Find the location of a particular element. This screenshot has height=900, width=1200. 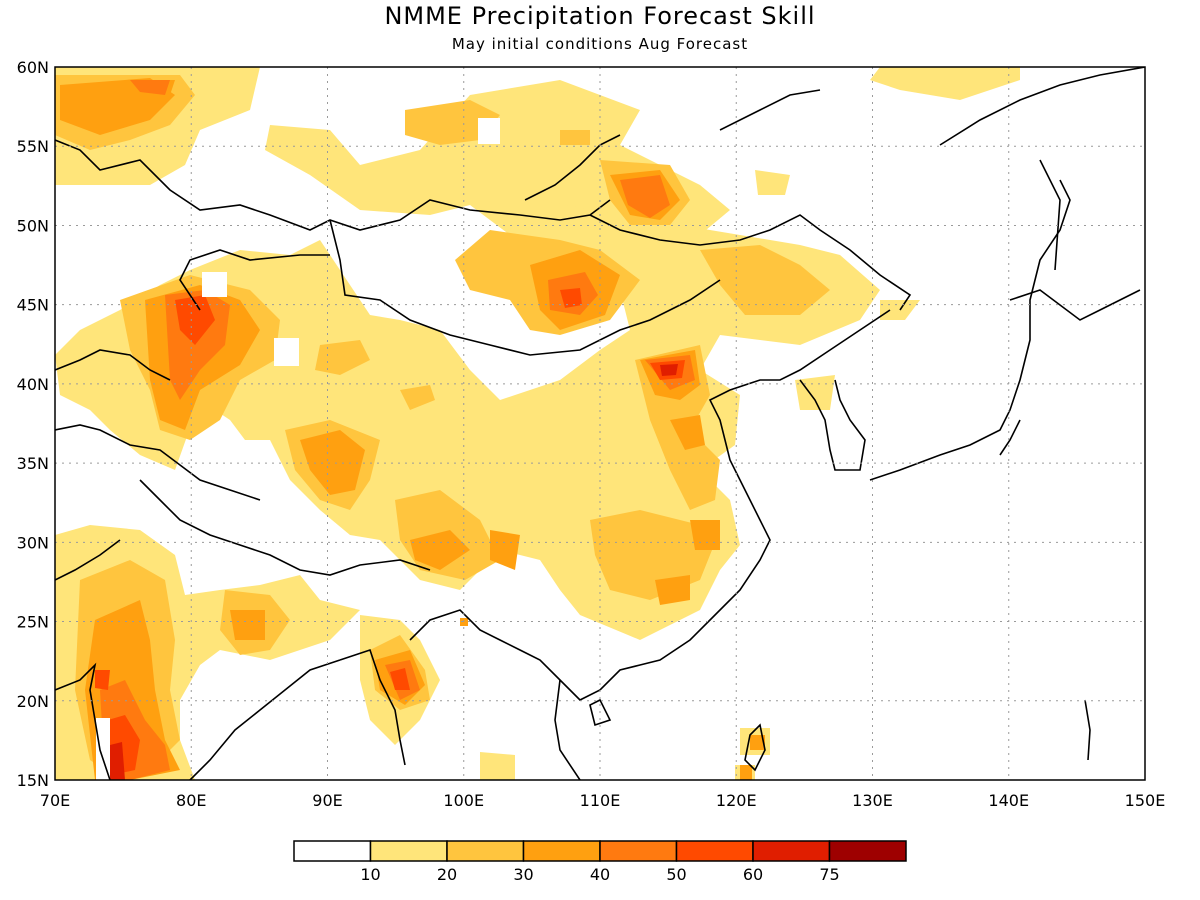

y-tick-label: 25N is located at coordinates (33, 622).